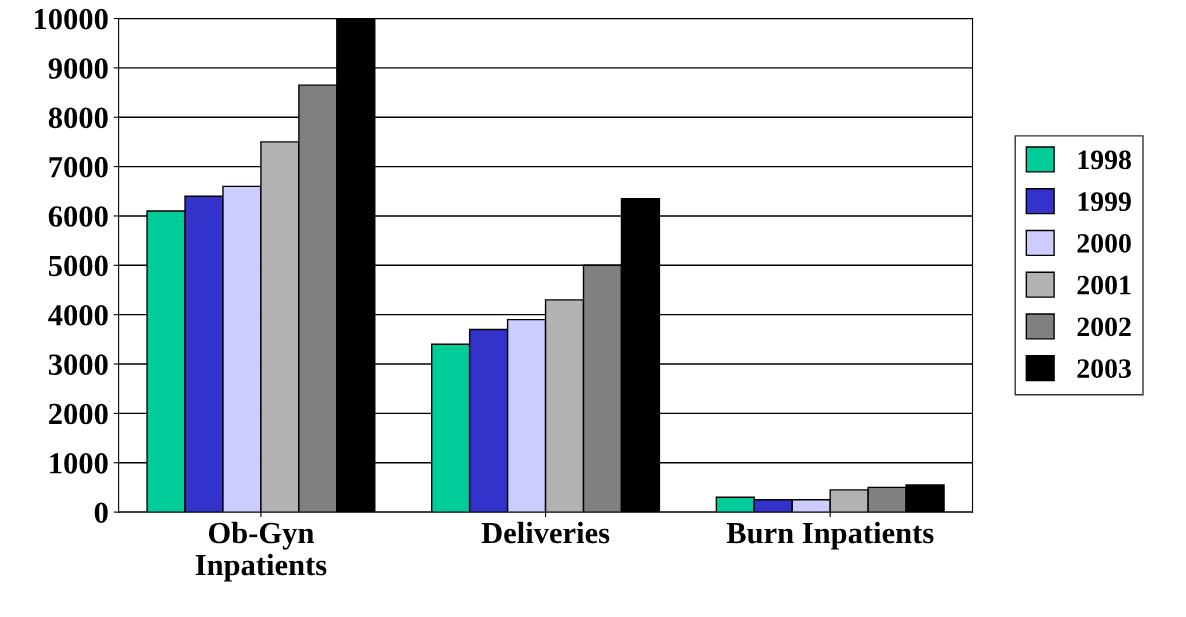 This screenshot has width=1186, height=617. What do you see at coordinates (830, 535) in the screenshot?
I see `x-tick-label: Burn Inpatients` at bounding box center [830, 535].